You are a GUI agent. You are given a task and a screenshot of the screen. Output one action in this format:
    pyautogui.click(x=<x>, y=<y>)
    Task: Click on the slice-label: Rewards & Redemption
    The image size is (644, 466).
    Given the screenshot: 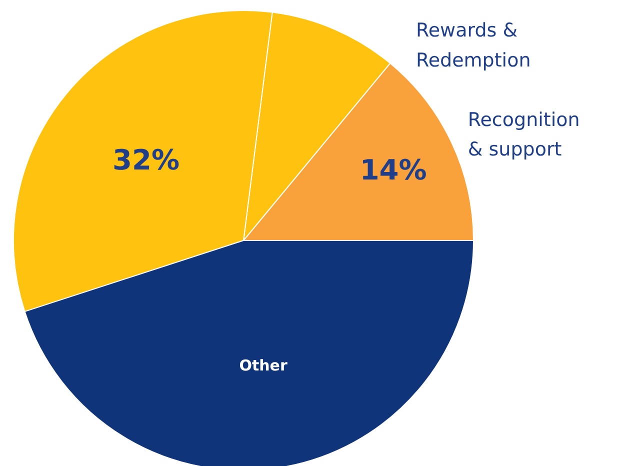 What is the action you would take?
    pyautogui.click(x=473, y=46)
    